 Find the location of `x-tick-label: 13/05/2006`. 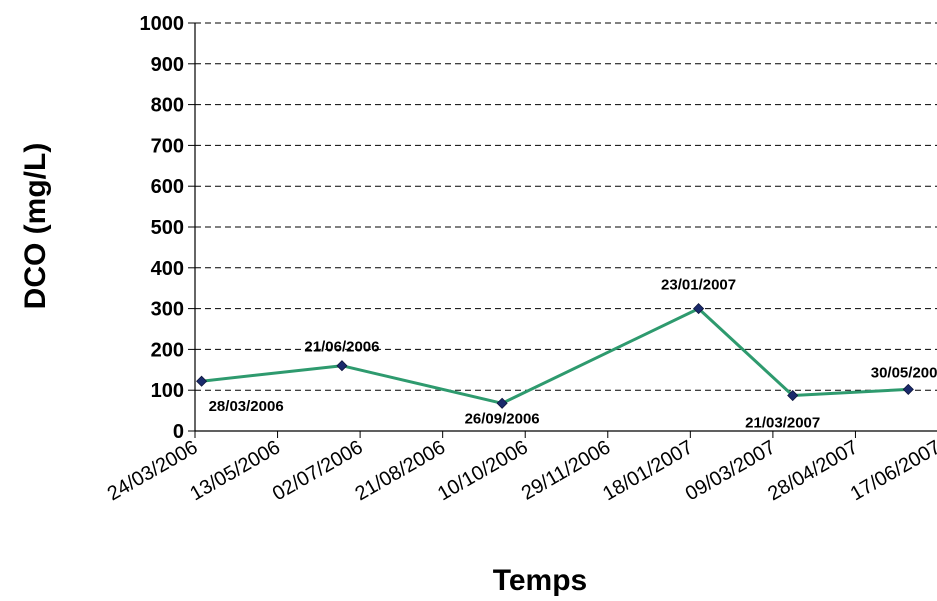

x-tick-label: 13/05/2006 is located at coordinates (235, 470).